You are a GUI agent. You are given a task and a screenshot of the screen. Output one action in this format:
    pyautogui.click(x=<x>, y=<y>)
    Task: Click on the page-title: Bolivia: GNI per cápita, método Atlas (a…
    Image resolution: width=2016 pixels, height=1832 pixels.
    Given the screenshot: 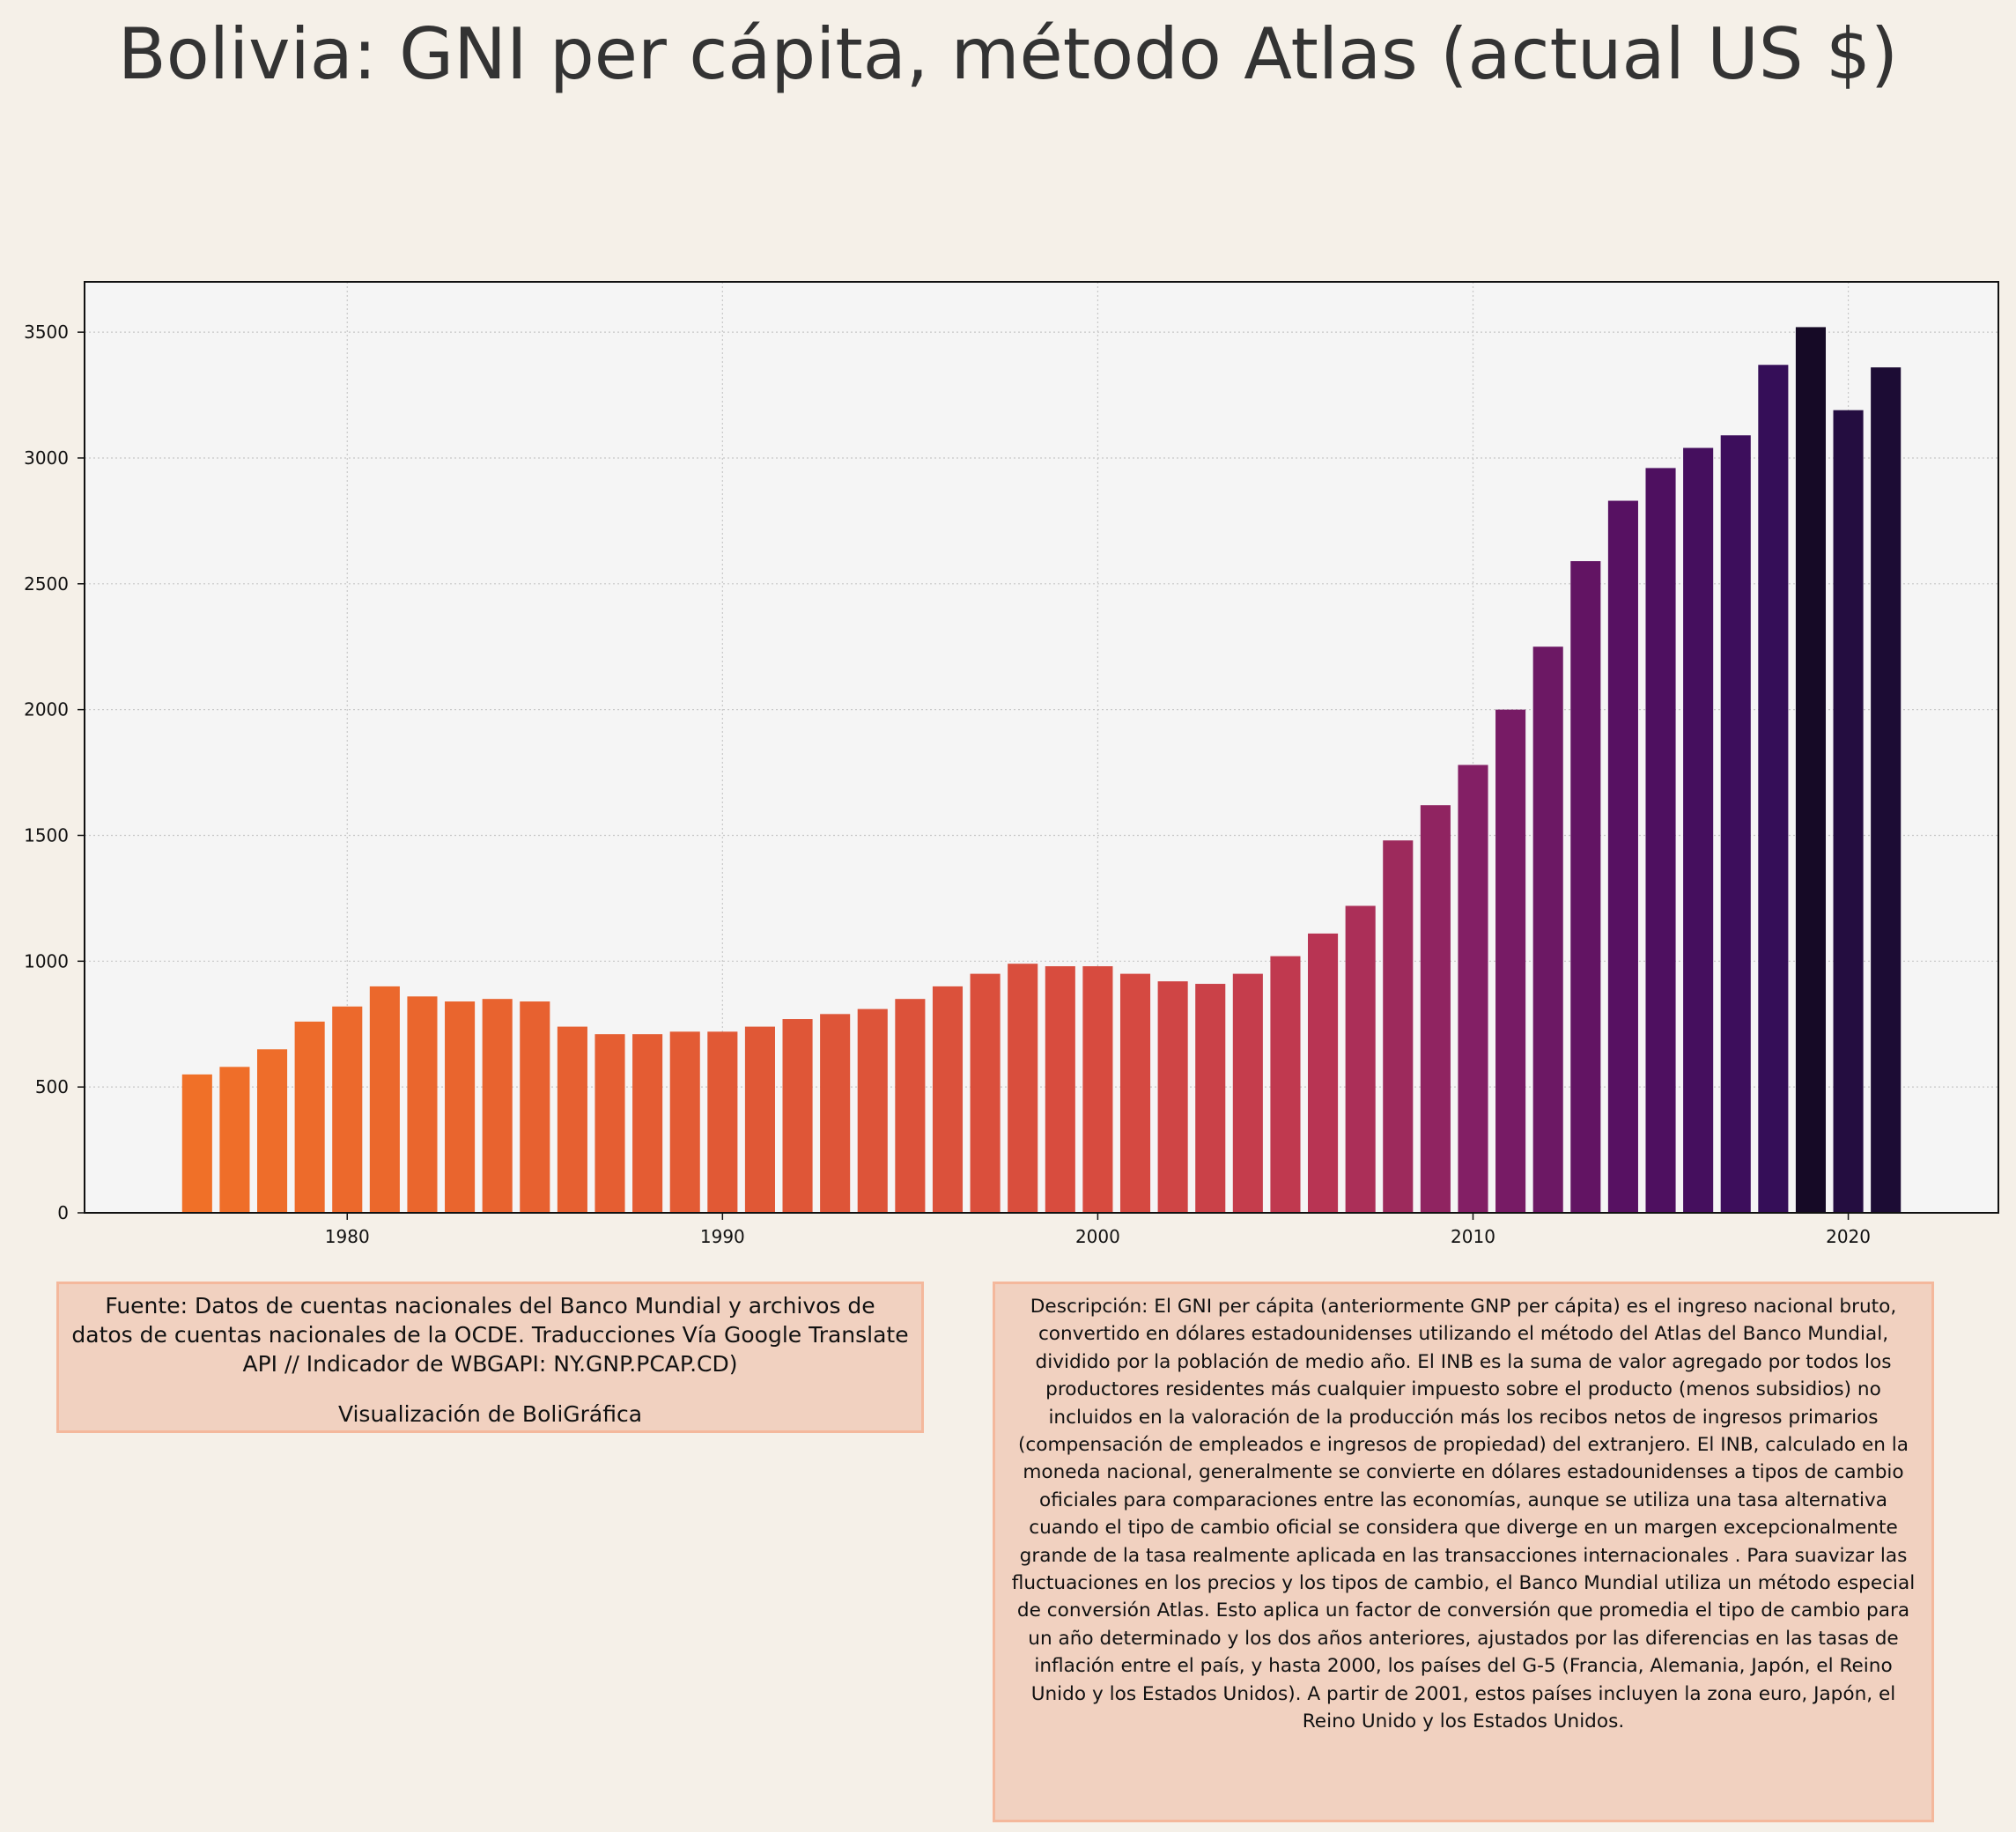 What is the action you would take?
    pyautogui.click(x=1008, y=54)
    